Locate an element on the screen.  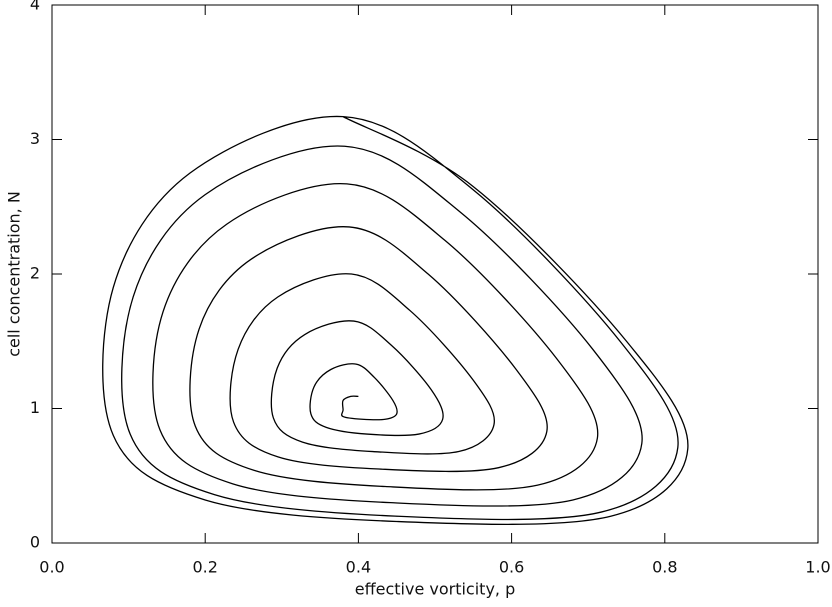
y-axis-label: cell concentration, N is located at coordinates (14, 274).